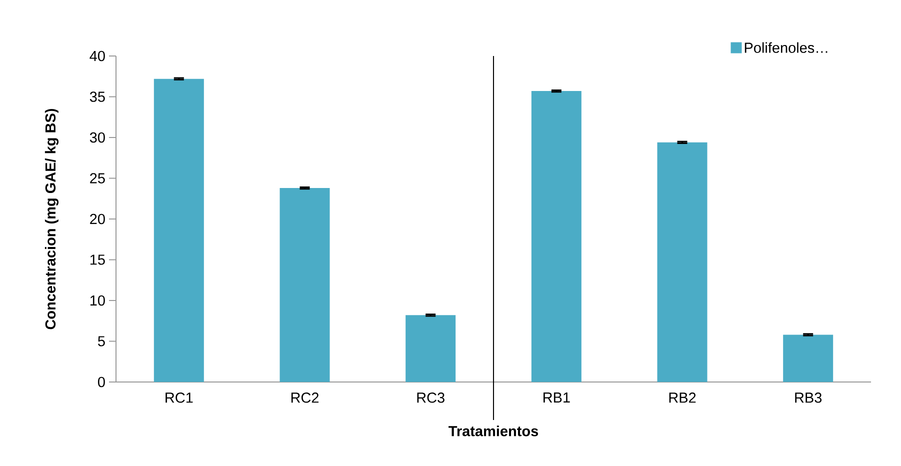  Describe the element at coordinates (493, 431) in the screenshot. I see `x-axis-title: Tratamientos` at that location.